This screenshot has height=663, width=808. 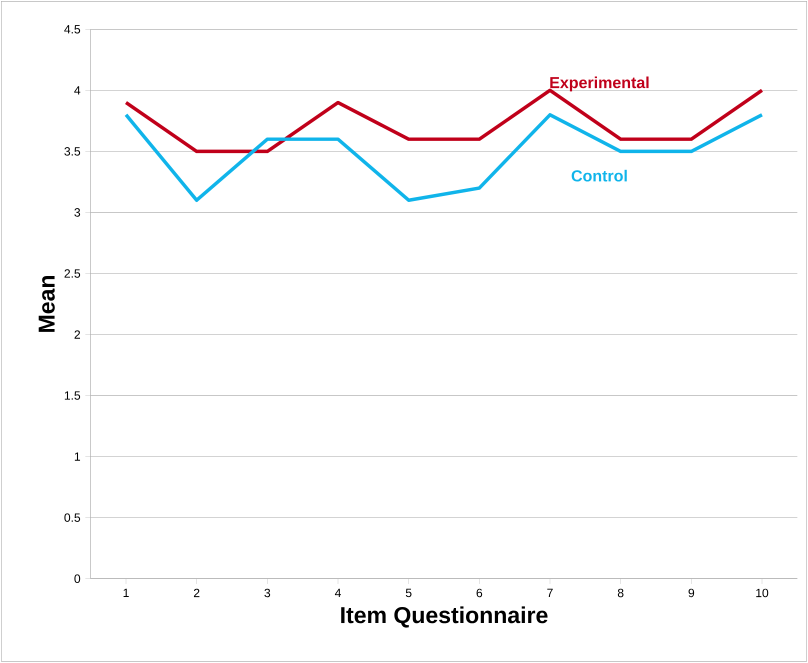 What do you see at coordinates (444, 617) in the screenshot?
I see `x-axis-title: Item Questionnaire` at bounding box center [444, 617].